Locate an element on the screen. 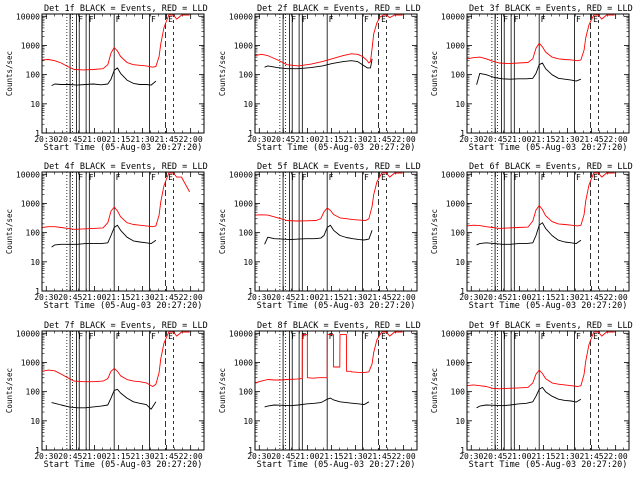 The width and height of the screenshot is (640, 480). lld-series-line is located at coordinates (329, 197).